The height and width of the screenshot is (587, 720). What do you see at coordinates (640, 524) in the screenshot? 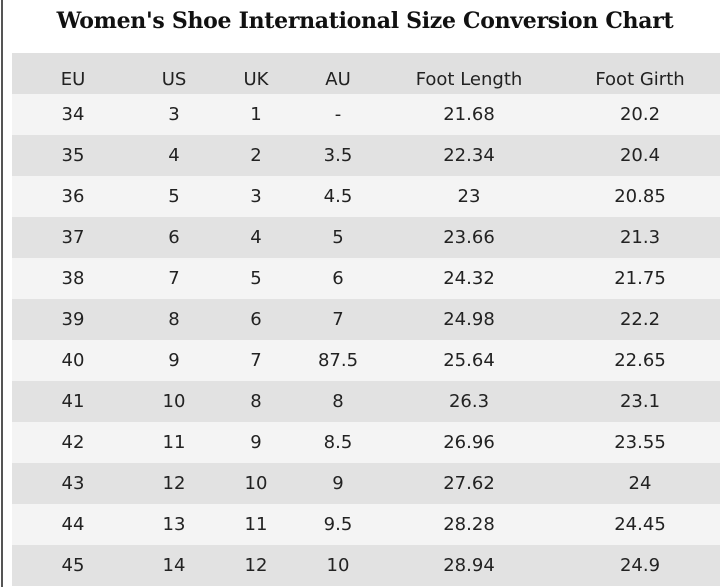
I see `table-cell: 24.45` at bounding box center [640, 524].